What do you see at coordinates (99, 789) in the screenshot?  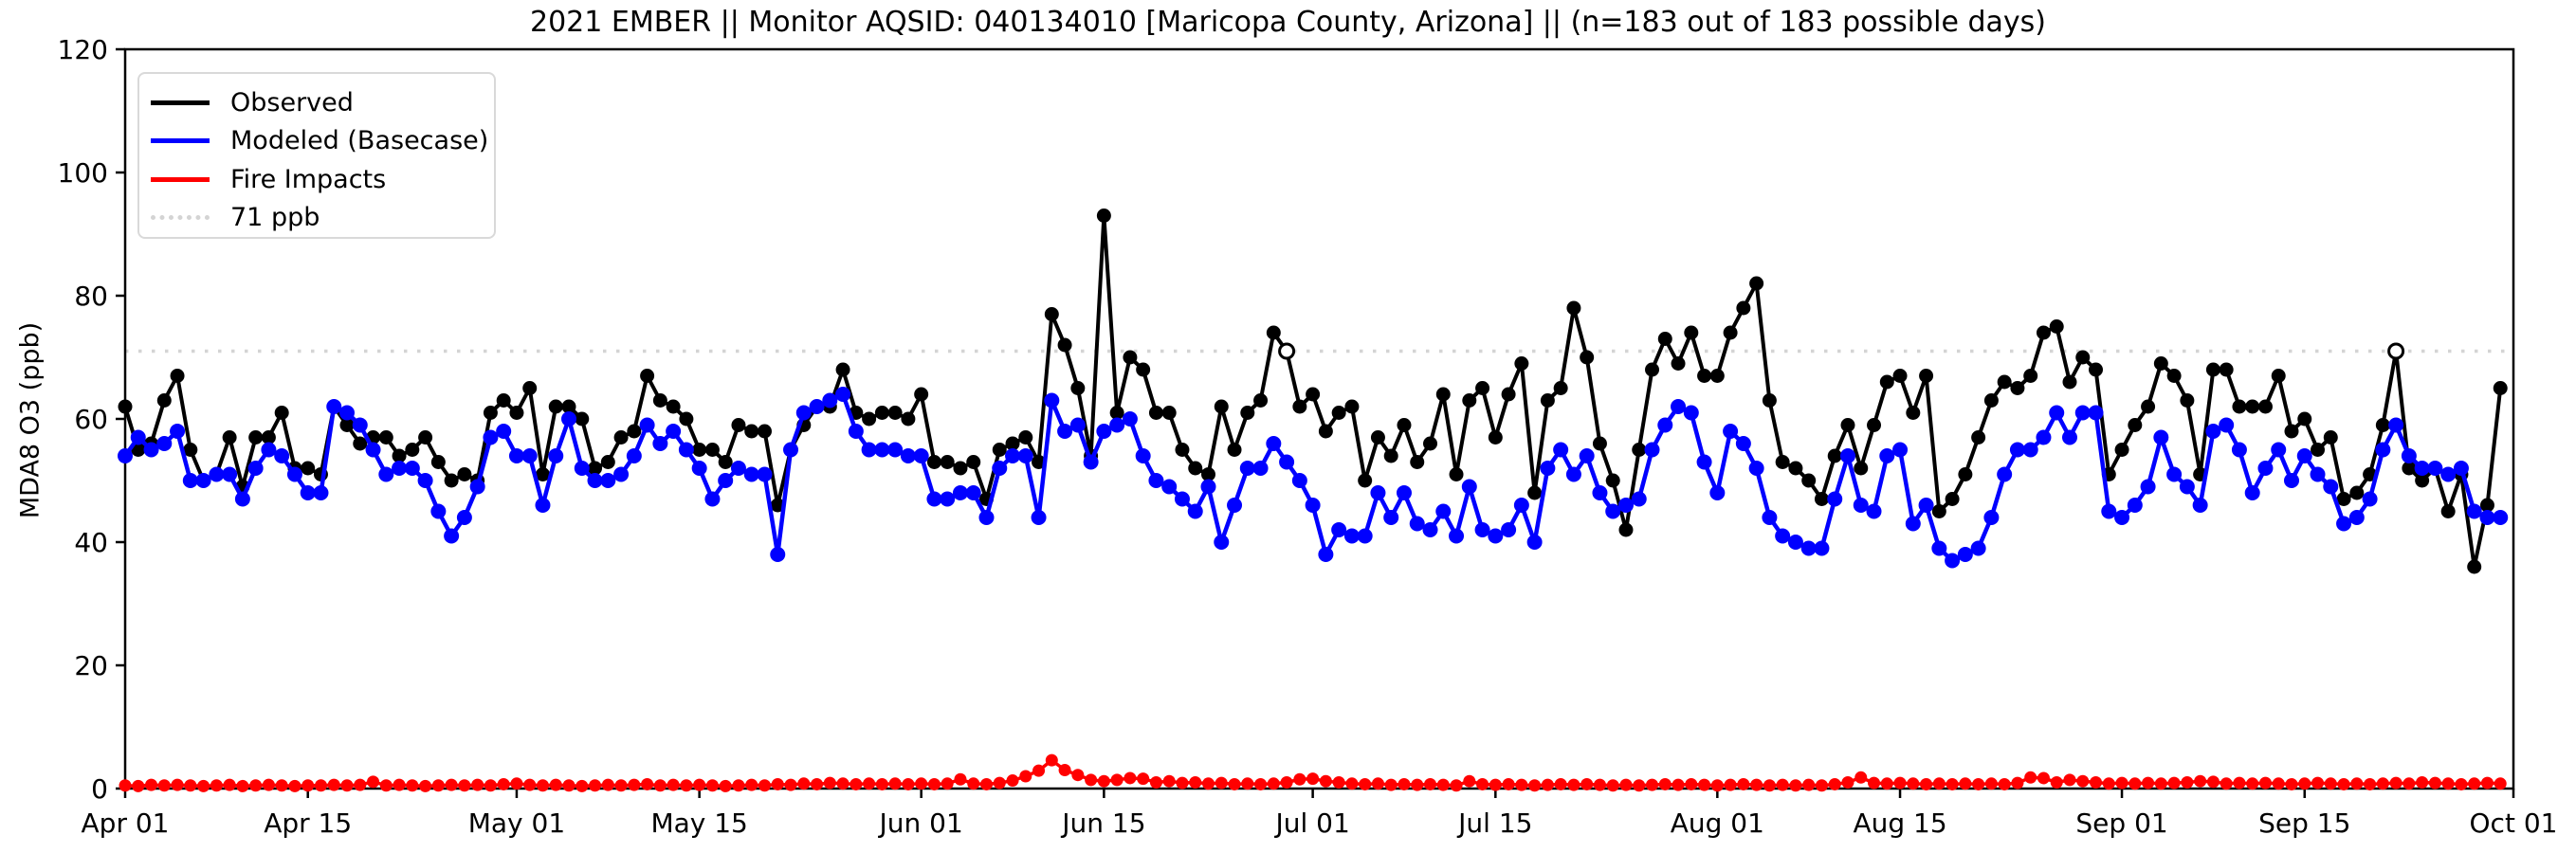 I see `y-tick-label: 0` at bounding box center [99, 789].